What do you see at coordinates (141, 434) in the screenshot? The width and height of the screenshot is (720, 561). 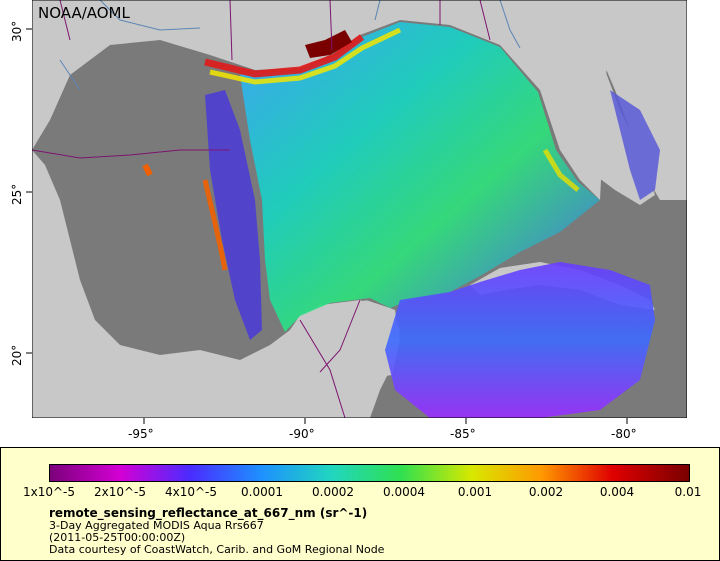 I see `lon-tick-95: -95°` at bounding box center [141, 434].